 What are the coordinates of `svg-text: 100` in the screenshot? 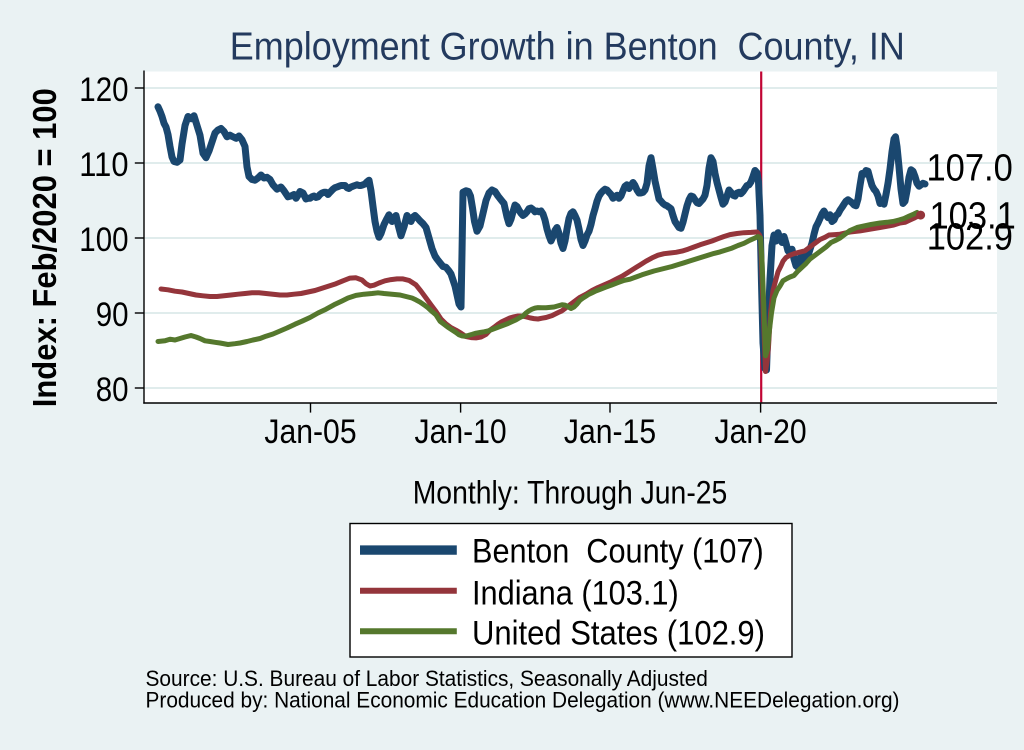 It's located at (103, 240).